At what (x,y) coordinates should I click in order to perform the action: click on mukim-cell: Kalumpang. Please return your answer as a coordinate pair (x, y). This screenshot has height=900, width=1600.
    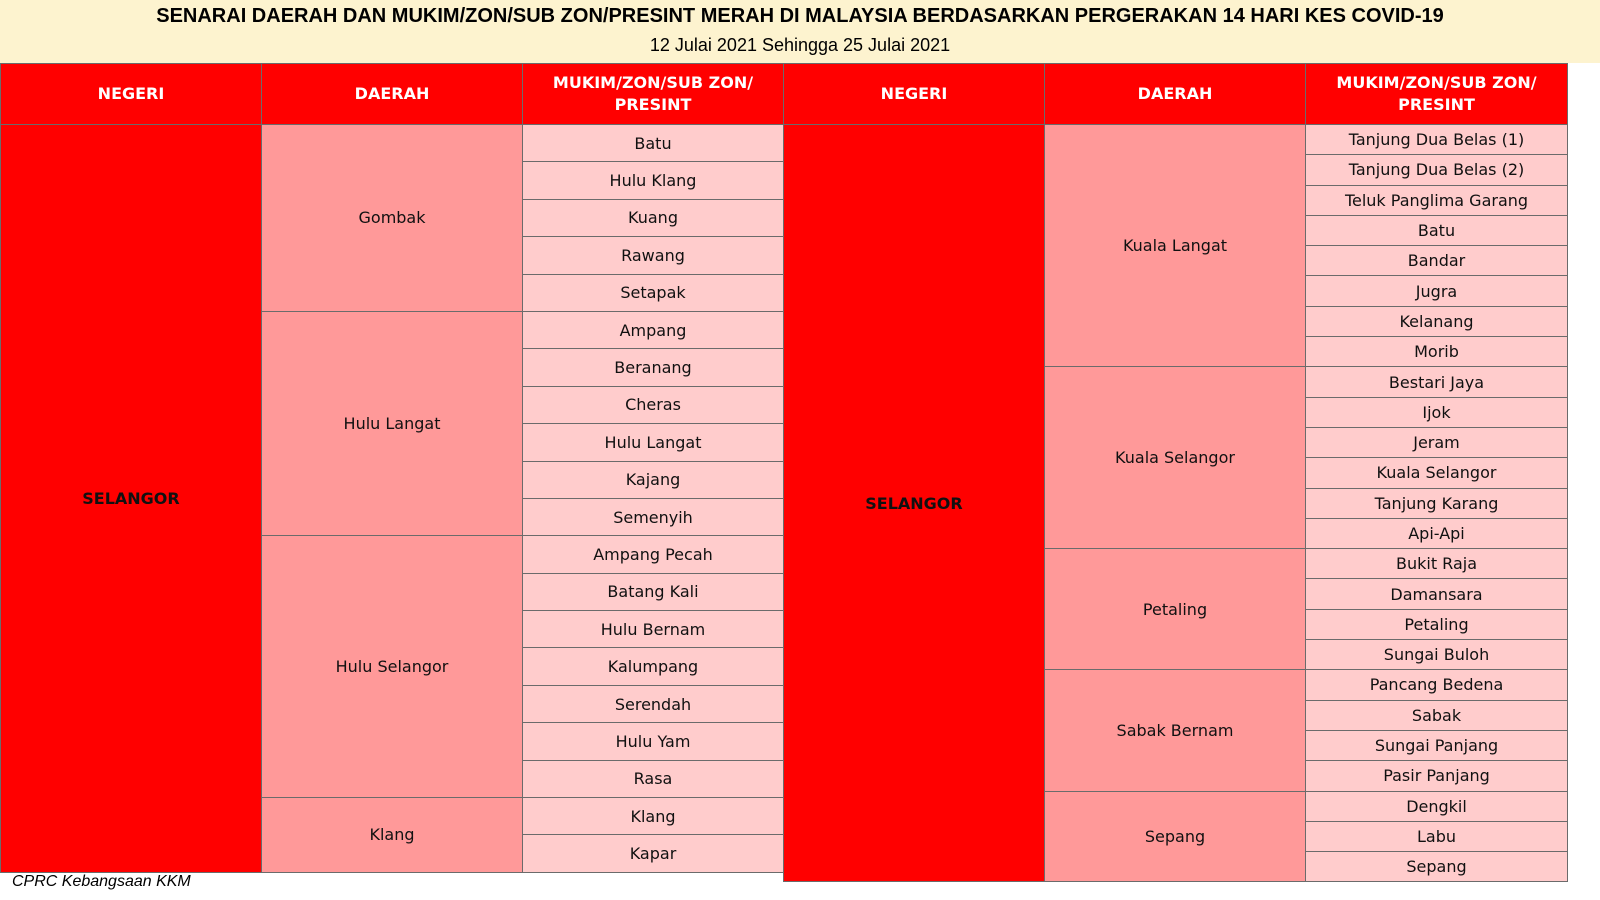
    Looking at the image, I should click on (653, 666).